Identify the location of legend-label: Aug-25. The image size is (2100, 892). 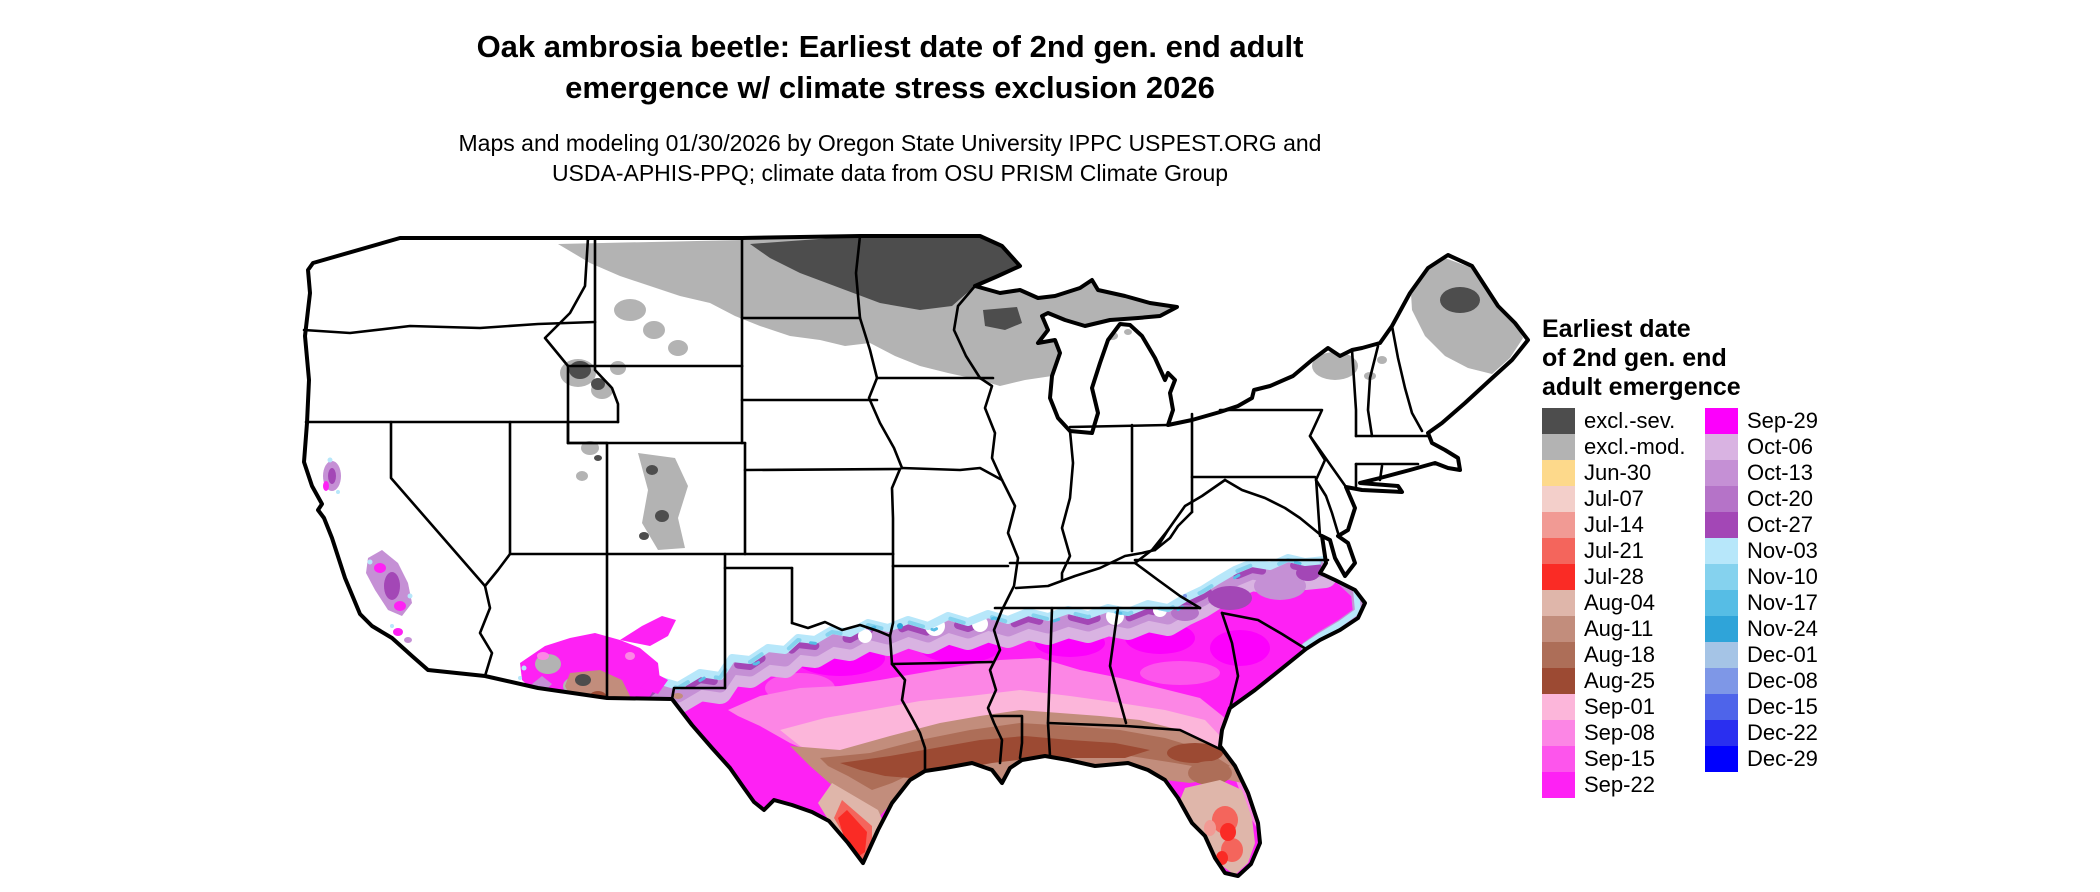
(1619, 680).